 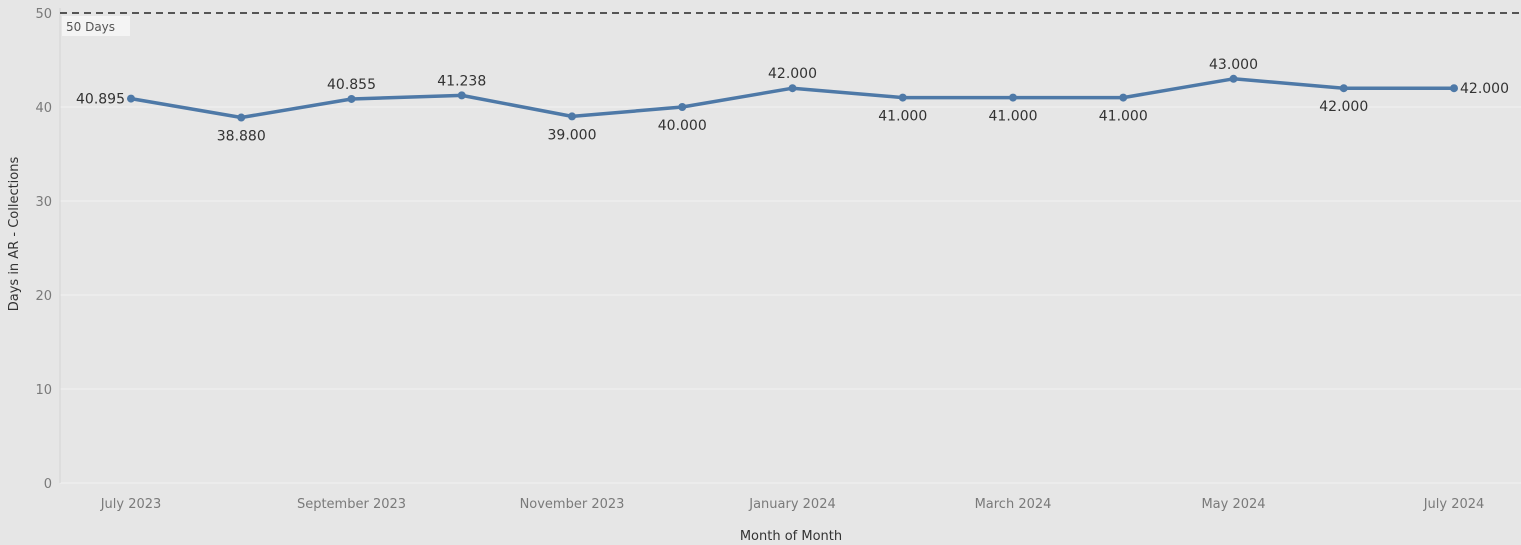 What do you see at coordinates (43, 14) in the screenshot?
I see `y-tick-label: 50` at bounding box center [43, 14].